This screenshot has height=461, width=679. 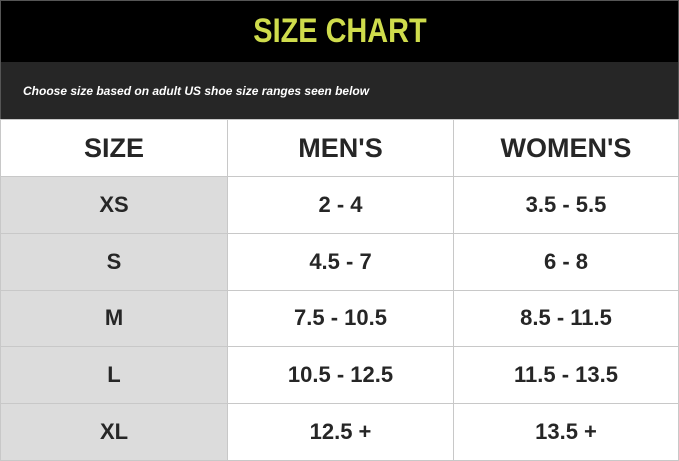 I want to click on size-cell: XL, so click(x=114, y=432).